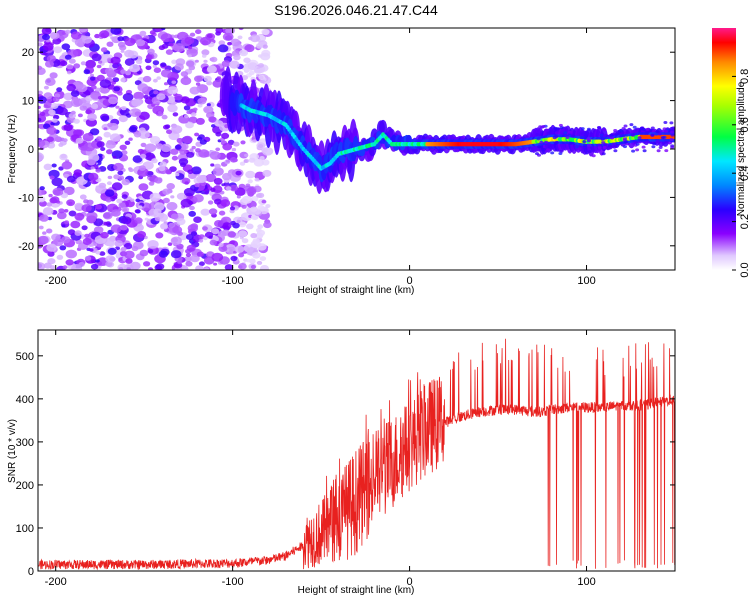 Image resolution: width=750 pixels, height=600 pixels. I want to click on colorbar-gradient, so click(724, 149).